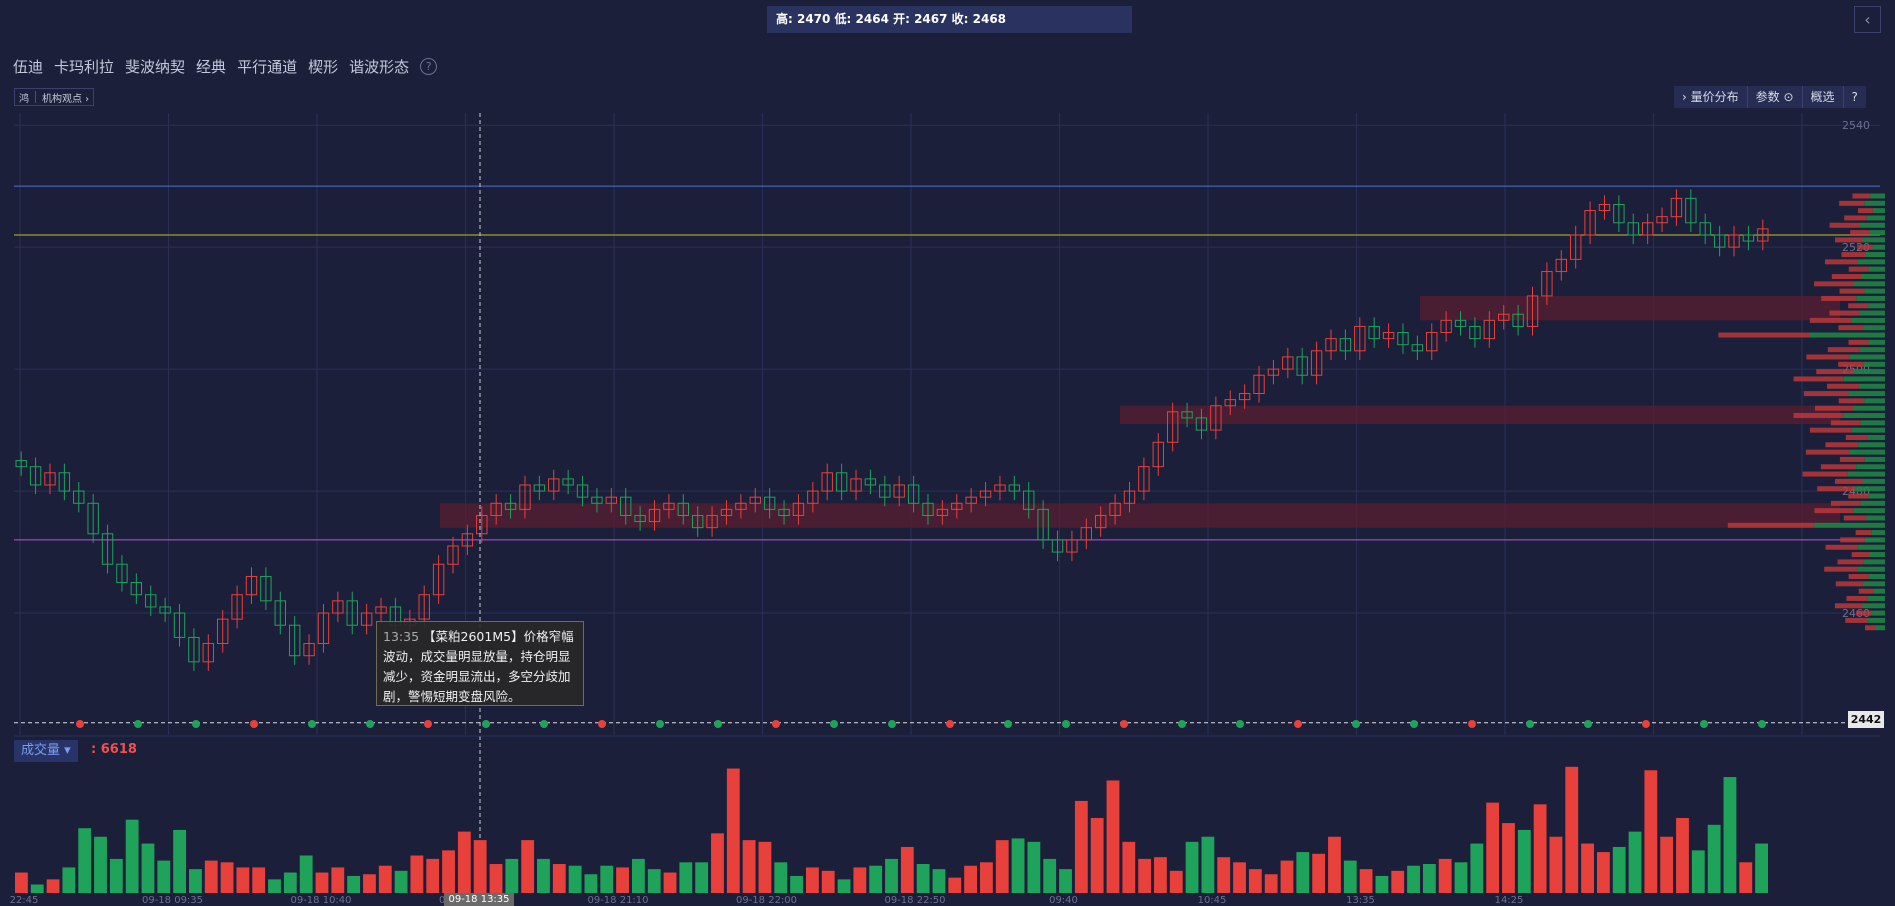 The height and width of the screenshot is (906, 1895). I want to click on instrument-chip: 鸿 机构观点 ›, so click(54, 97).